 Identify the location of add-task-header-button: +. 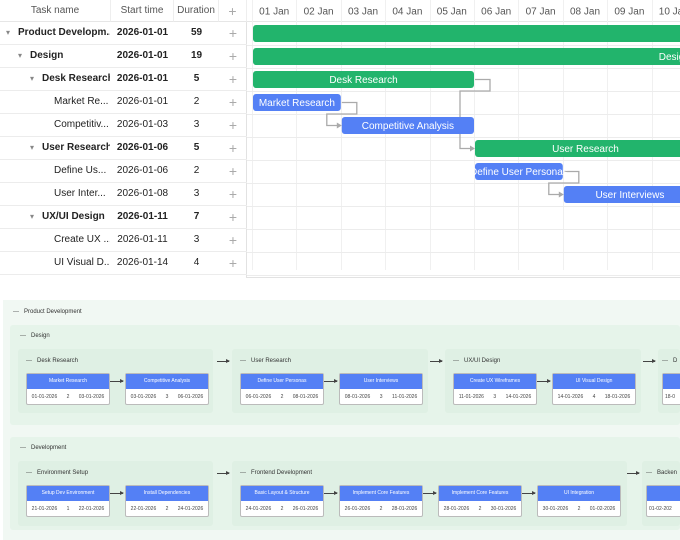
(233, 11).